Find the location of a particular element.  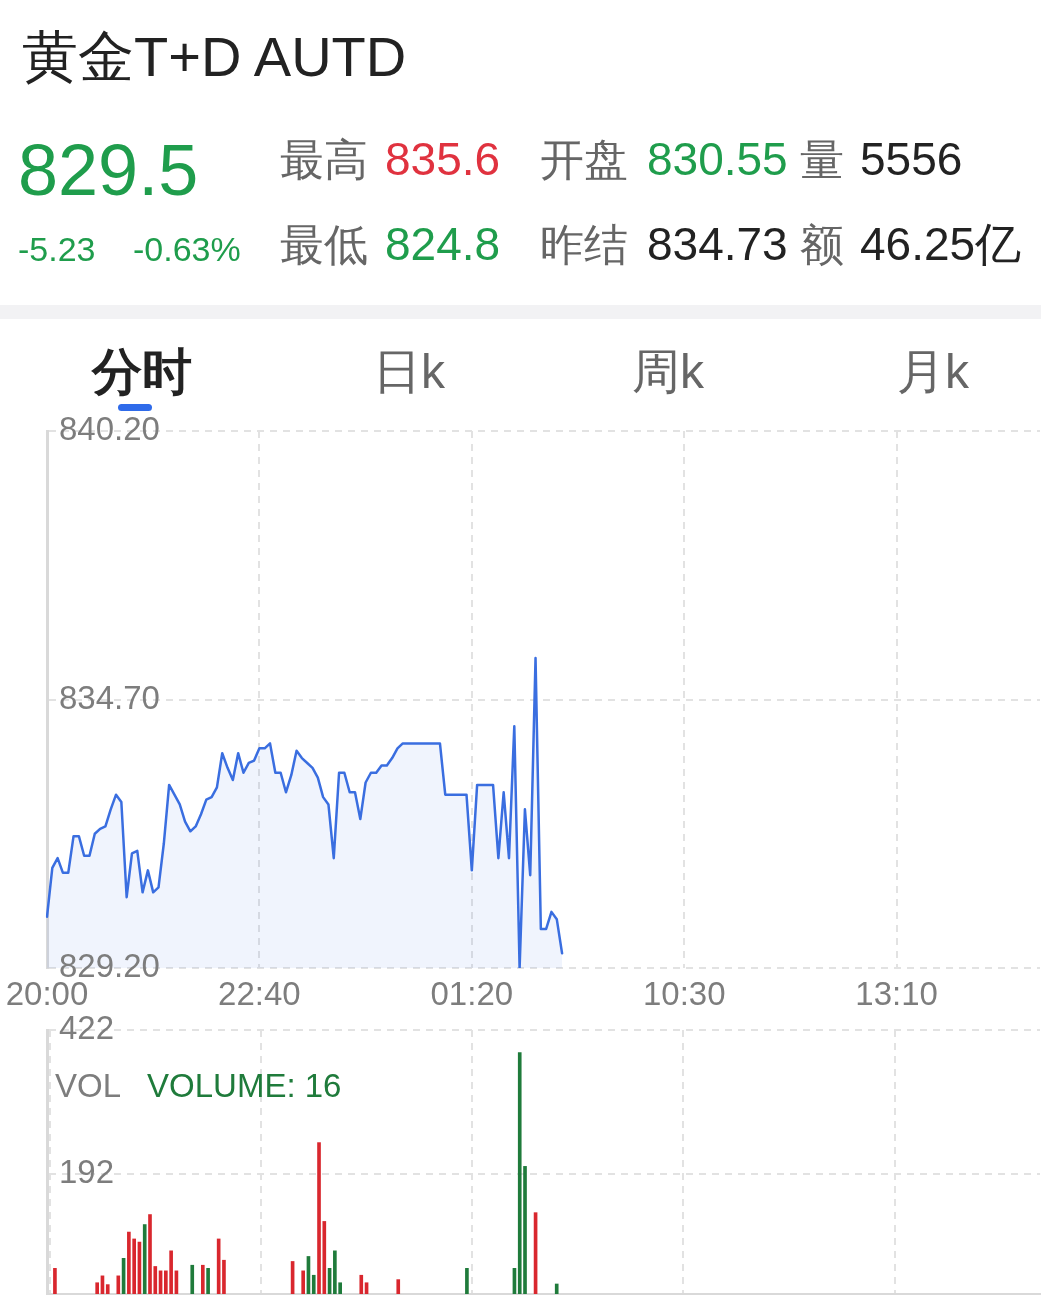

text: 日k is located at coordinates (409, 372).